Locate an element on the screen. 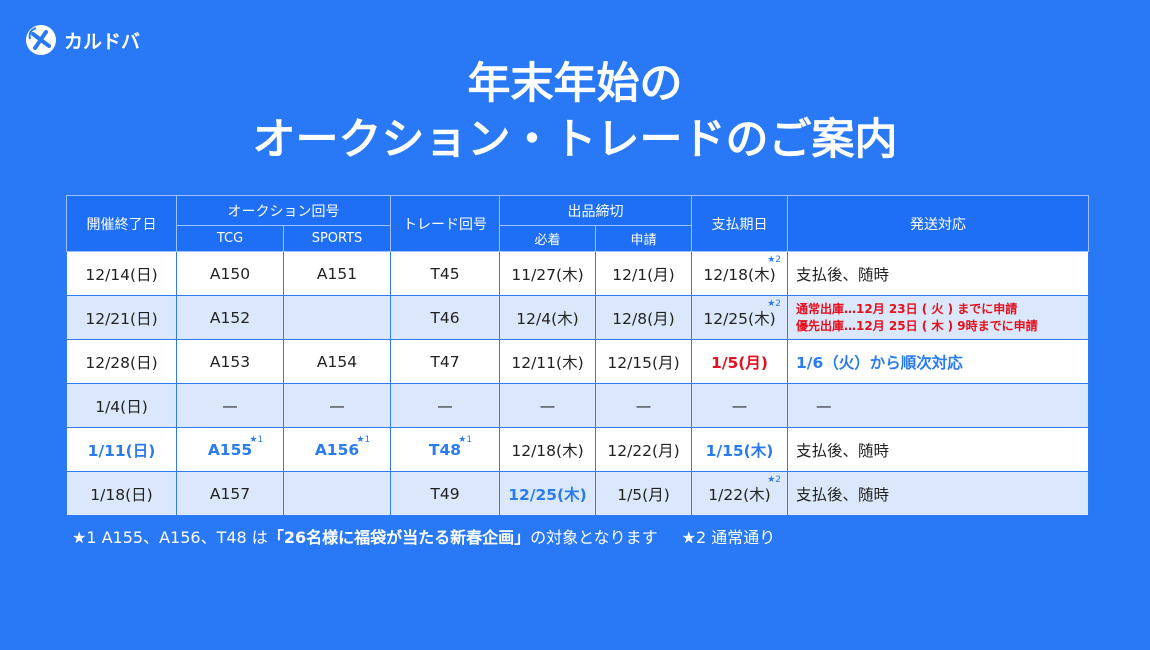 The image size is (1150, 650). cell-arrival: 12/4(木) is located at coordinates (547, 317).